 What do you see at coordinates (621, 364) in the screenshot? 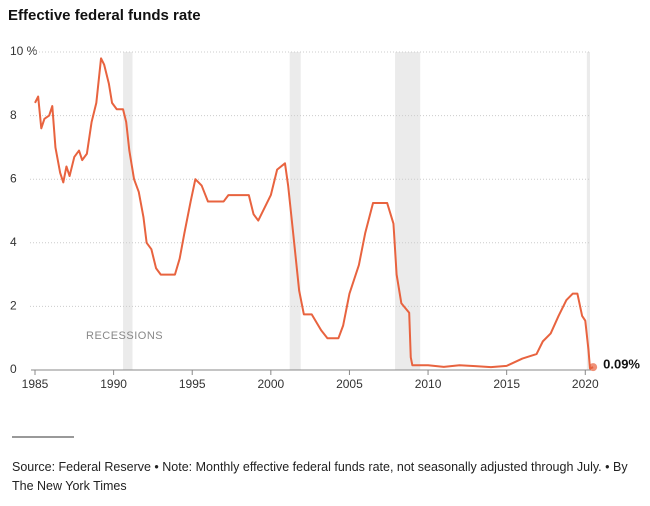
I see `end-label: 0.09%` at bounding box center [621, 364].